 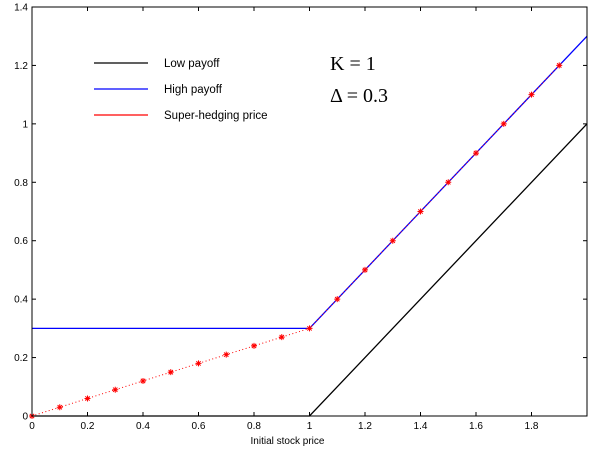 What do you see at coordinates (532, 426) in the screenshot?
I see `x-tick-label: 1.8` at bounding box center [532, 426].